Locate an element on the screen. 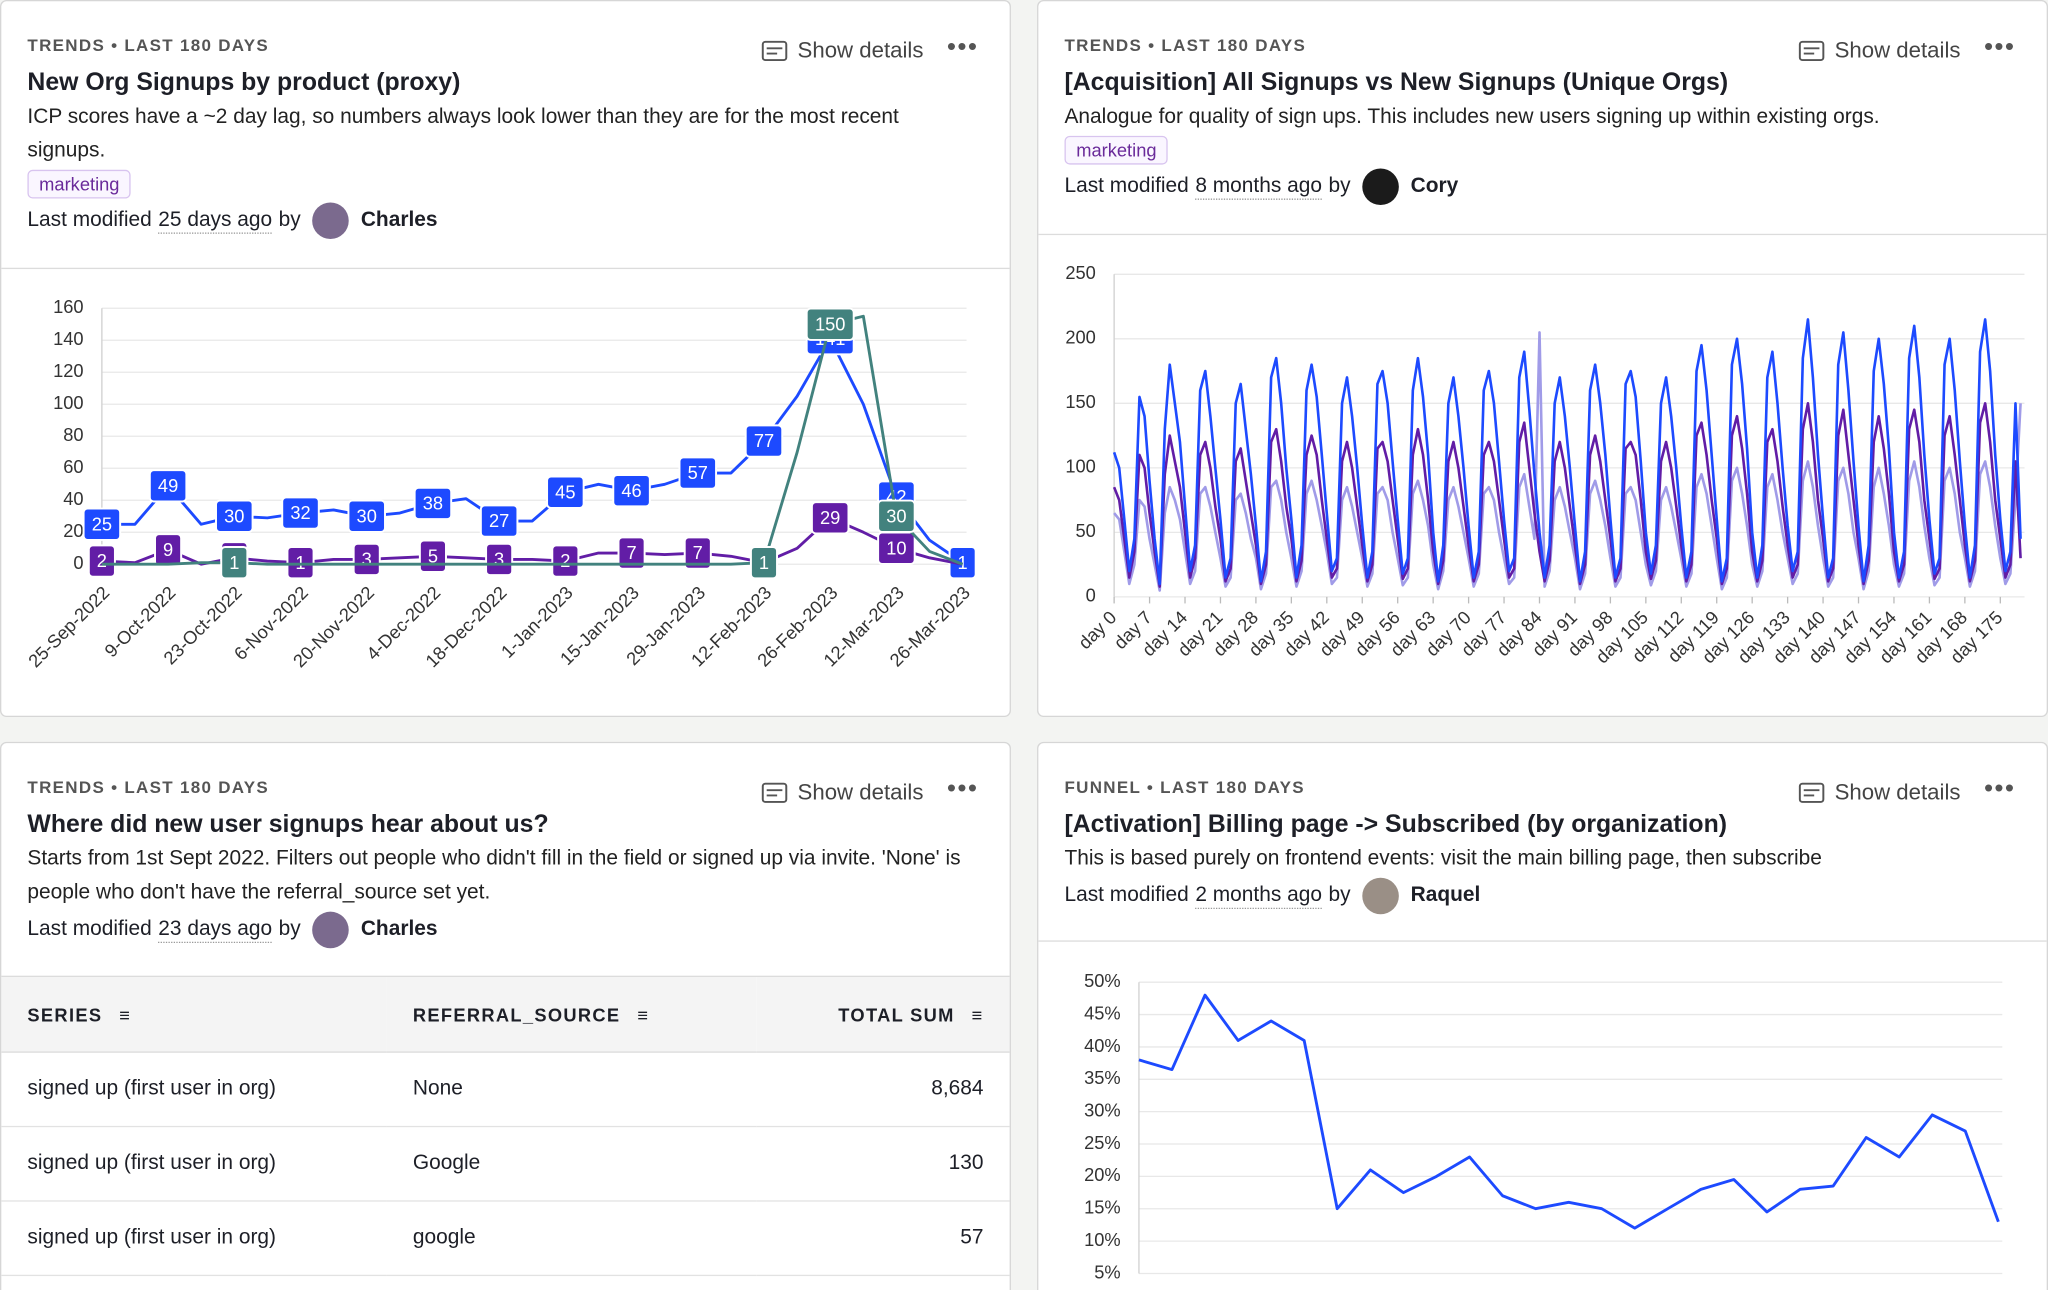  last-modified: Last modified 23 days ago by Charles is located at coordinates (505, 929).